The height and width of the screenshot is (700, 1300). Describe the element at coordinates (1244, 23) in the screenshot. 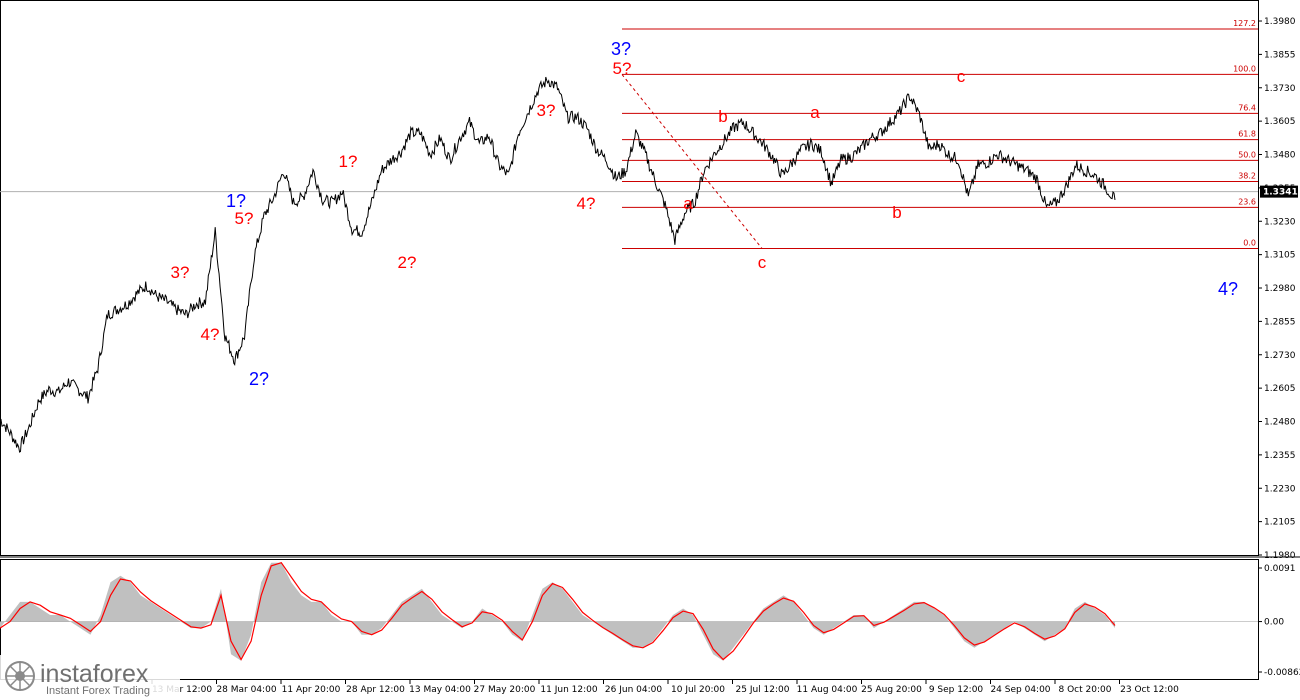

I see `fib-level-label: 127.2` at that location.